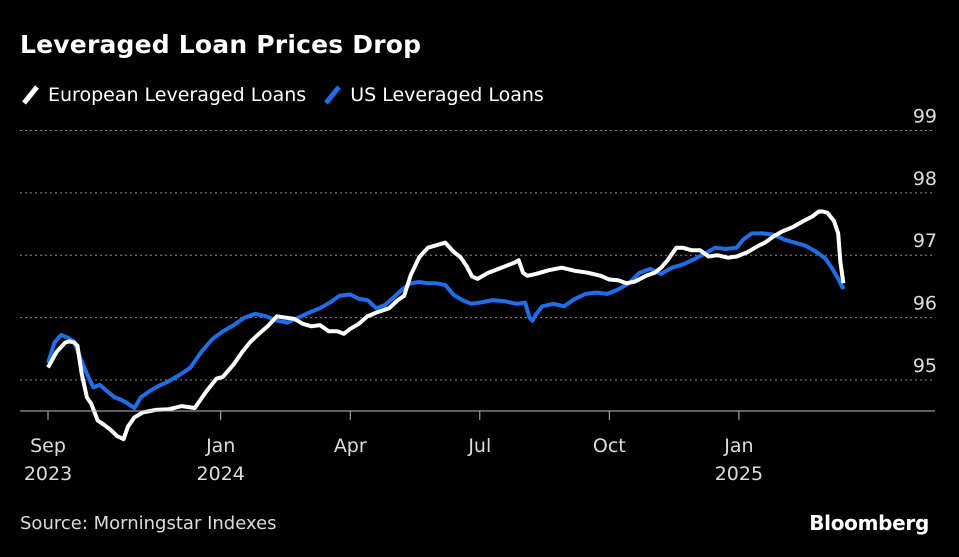 This screenshot has height=557, width=959. I want to click on x-tick-label-4: Oct, so click(609, 446).